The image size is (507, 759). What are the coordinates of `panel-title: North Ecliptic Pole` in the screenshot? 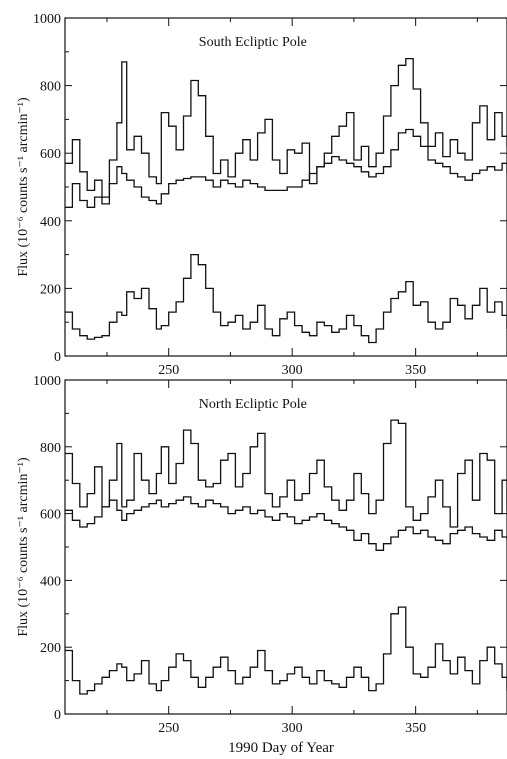 It's located at (253, 404).